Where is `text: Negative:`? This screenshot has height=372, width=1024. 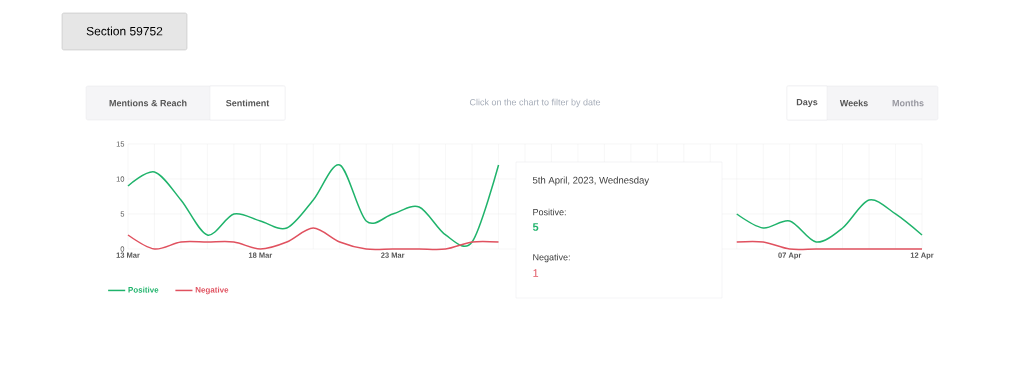
text: Negative: is located at coordinates (551, 258).